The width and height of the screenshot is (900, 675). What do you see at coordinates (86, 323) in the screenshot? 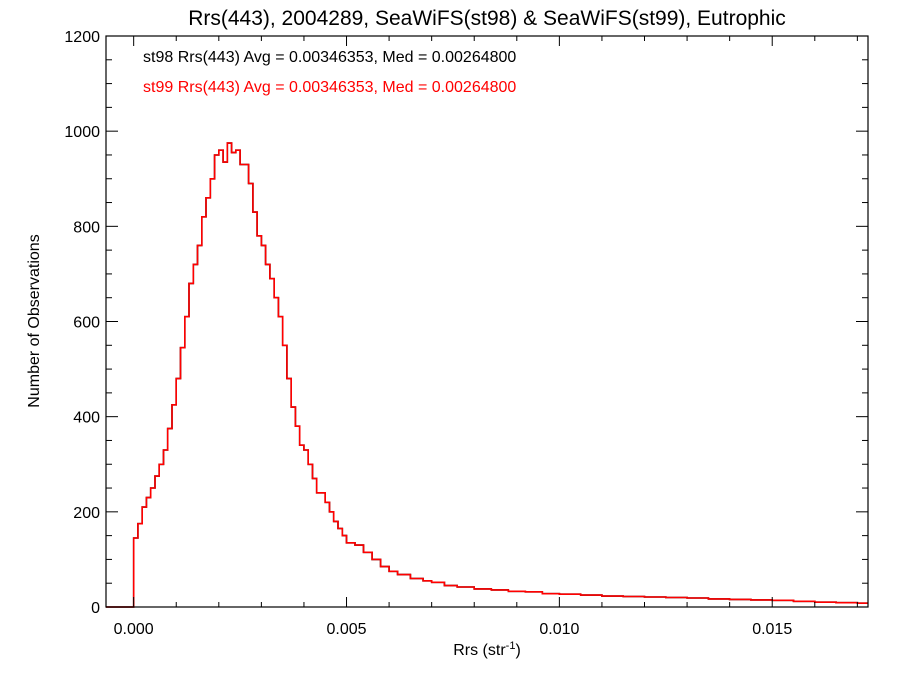
I see `y-tick-label: 600` at bounding box center [86, 323].